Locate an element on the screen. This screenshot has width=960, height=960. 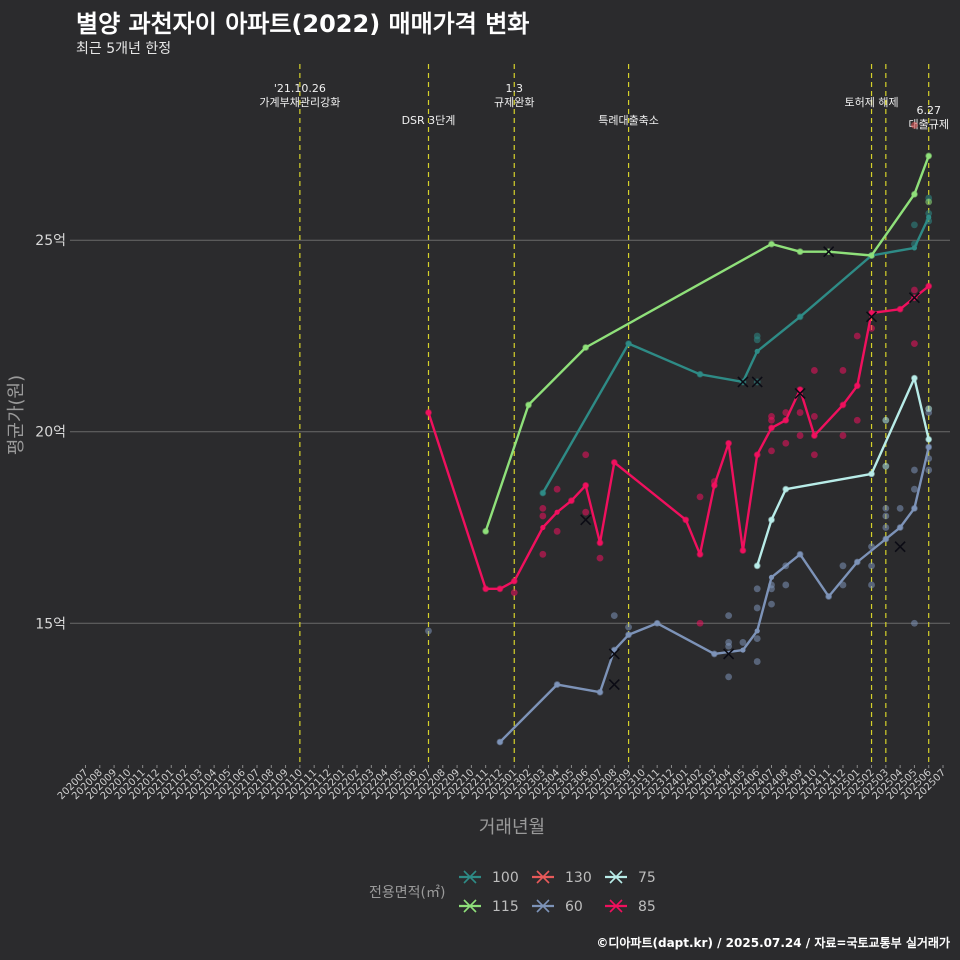
legend-label-85: 85 is located at coordinates (647, 907).